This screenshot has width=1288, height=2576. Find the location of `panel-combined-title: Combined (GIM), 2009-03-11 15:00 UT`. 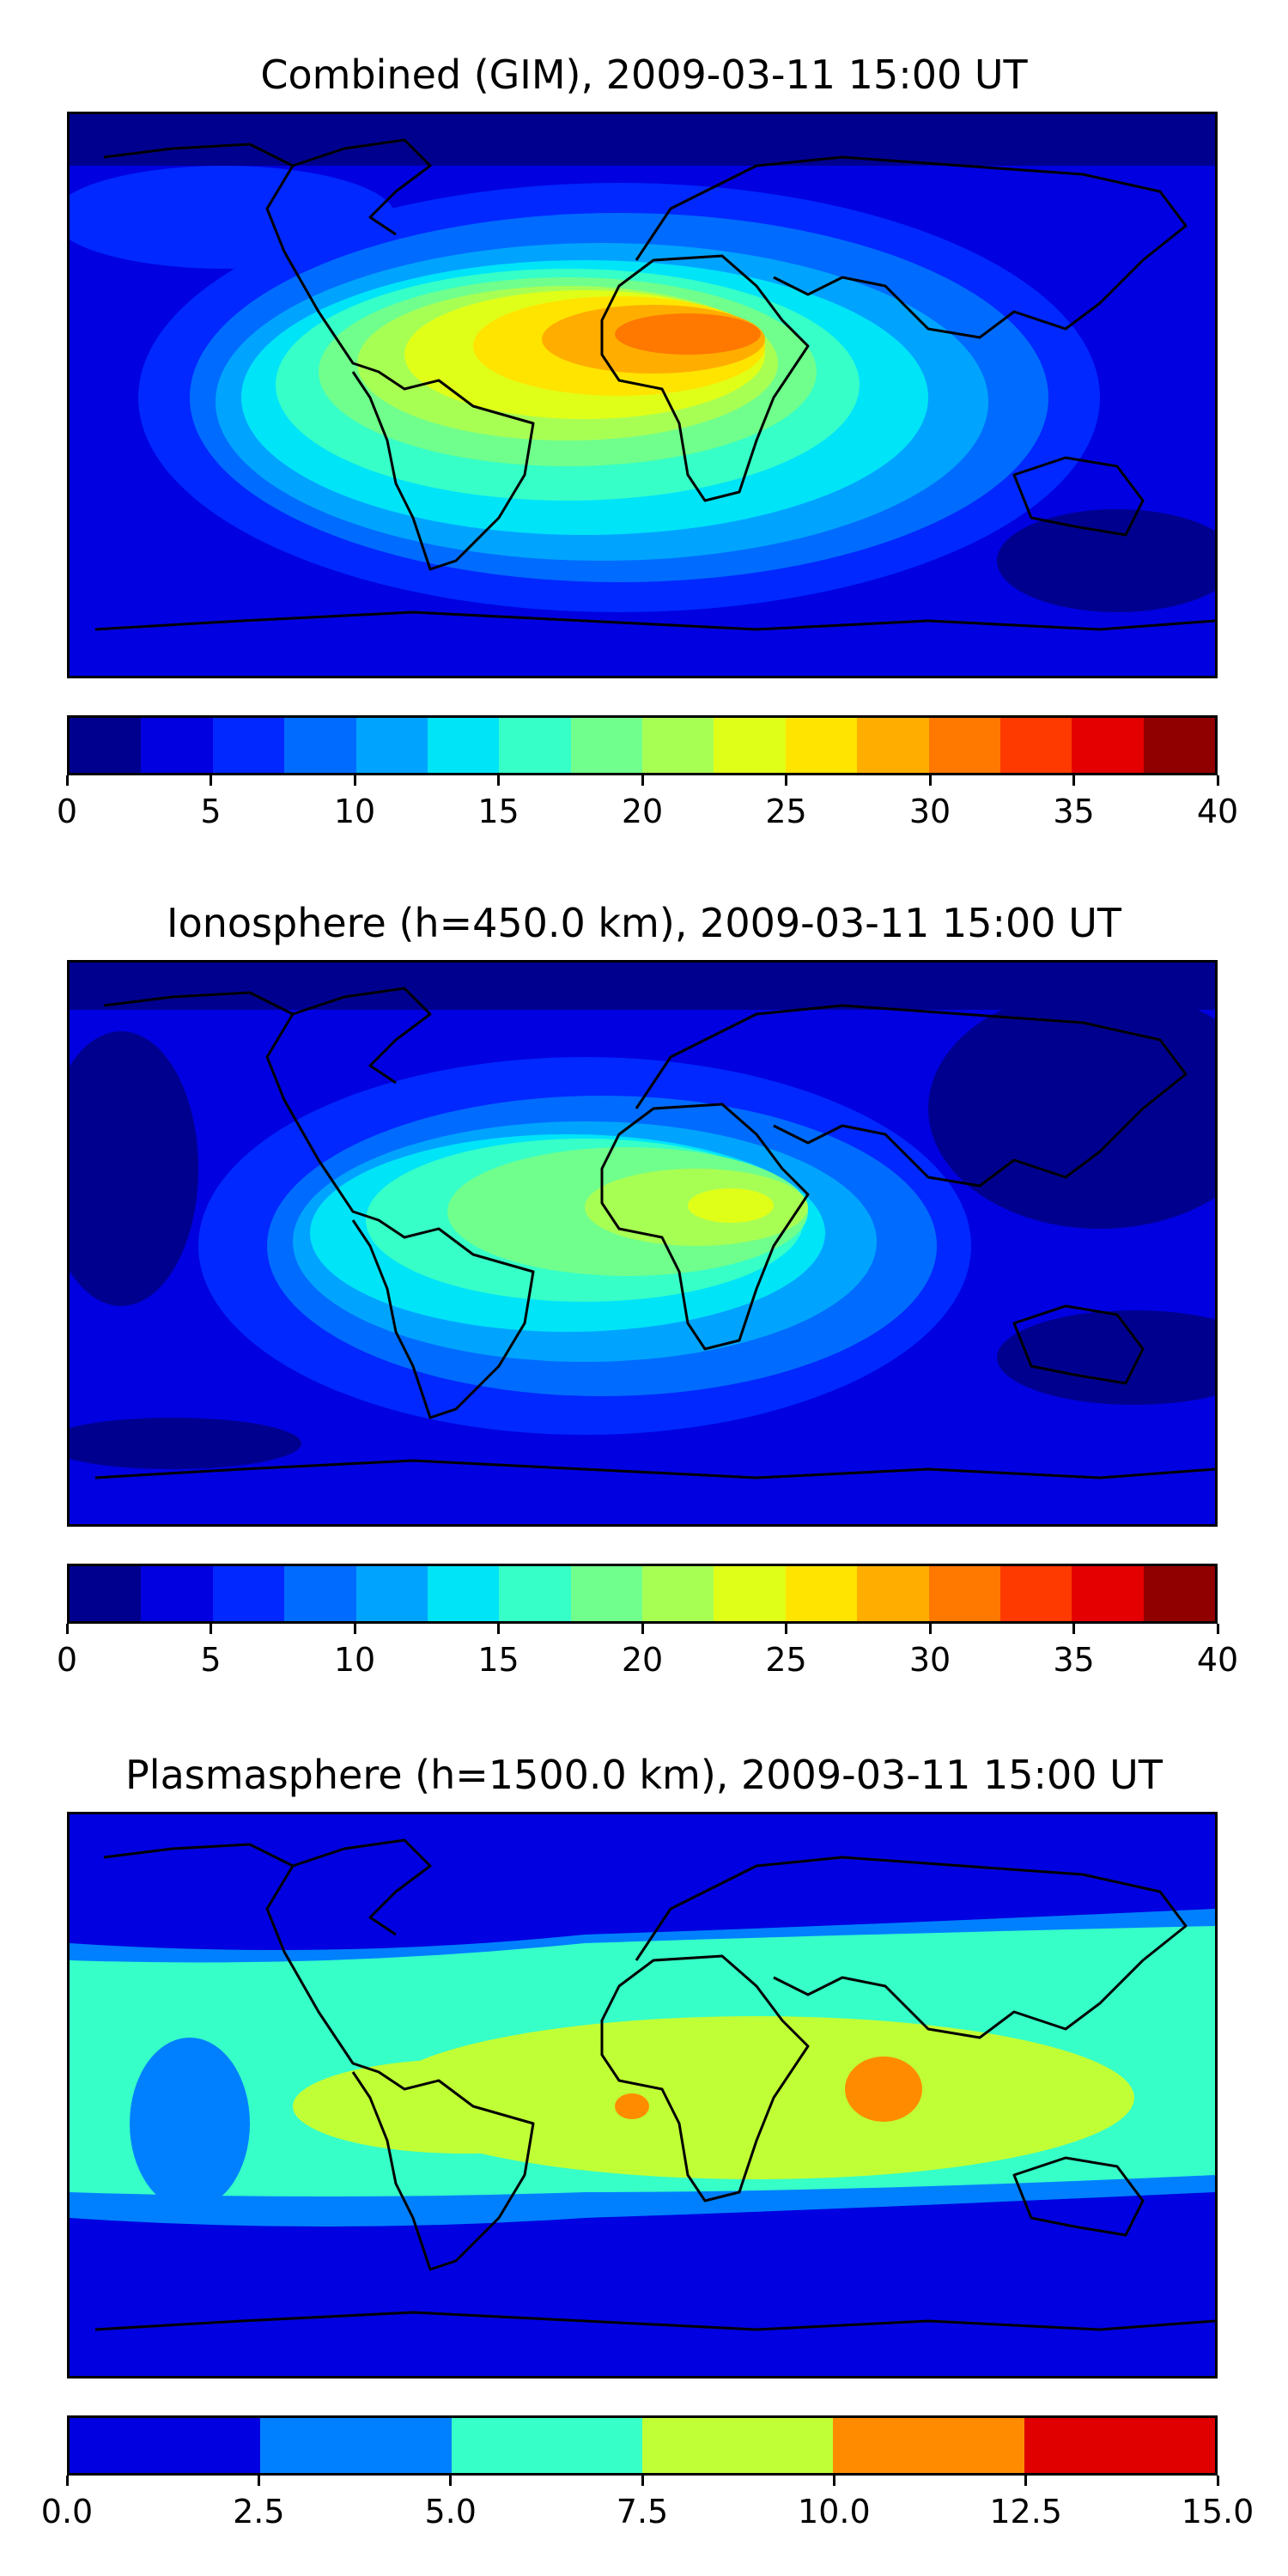

panel-combined-title: Combined (GIM), 2009-03-11 15:00 UT is located at coordinates (644, 75).